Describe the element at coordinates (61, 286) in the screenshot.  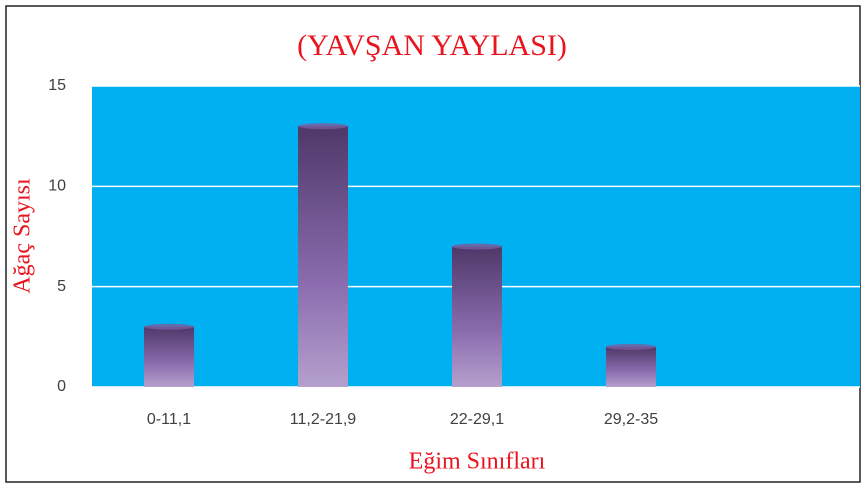
I see `y-tick-label: 5` at that location.